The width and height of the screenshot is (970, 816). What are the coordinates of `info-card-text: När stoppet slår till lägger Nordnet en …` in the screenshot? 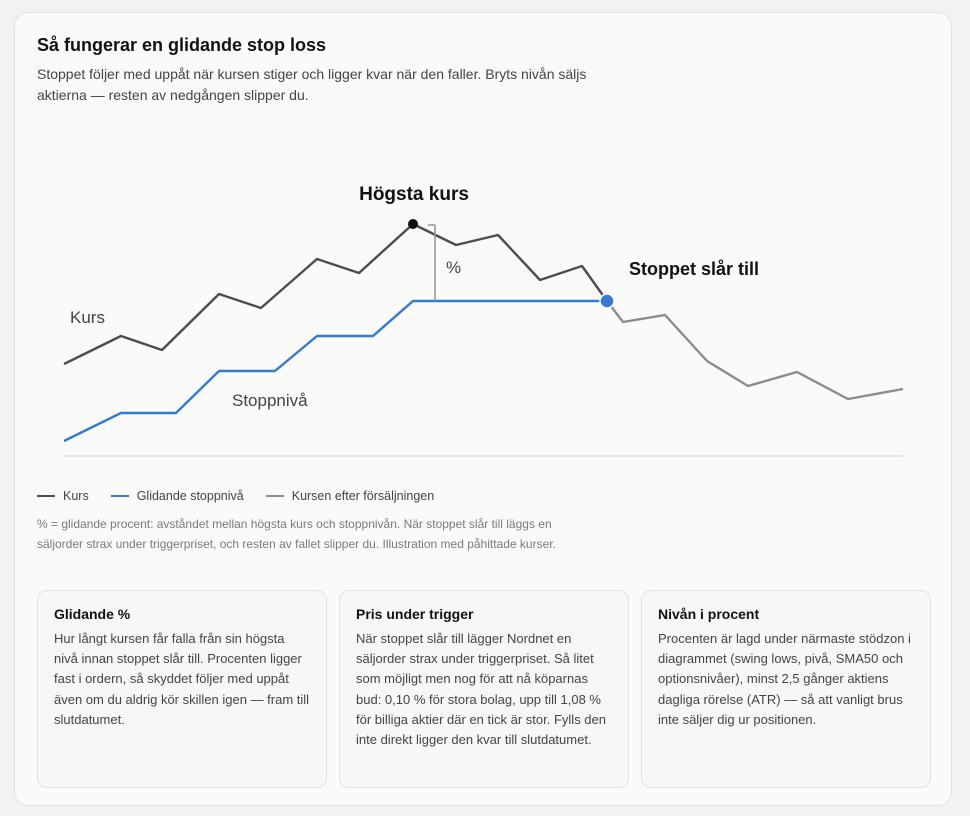 It's located at (481, 689).